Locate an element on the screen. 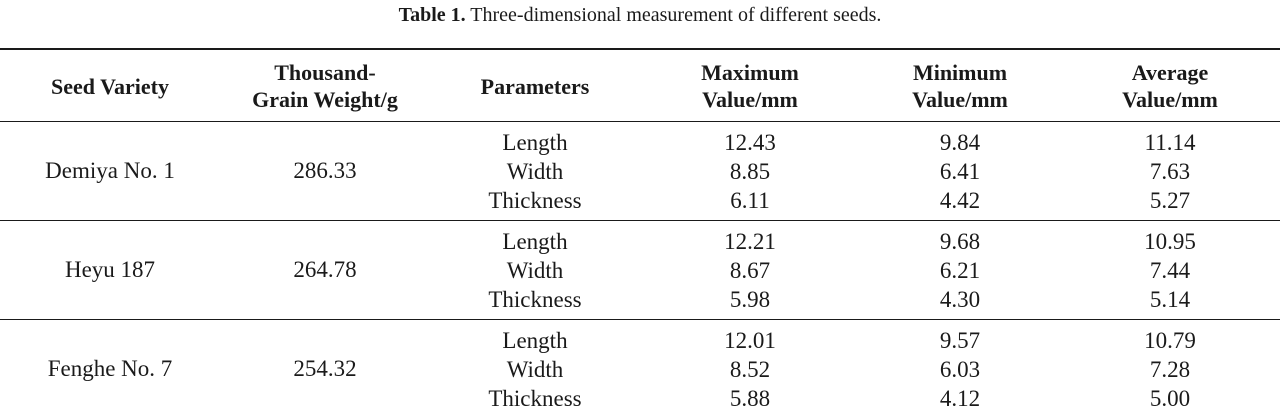 This screenshot has height=418, width=1280. value-text: 4.30 is located at coordinates (960, 299).